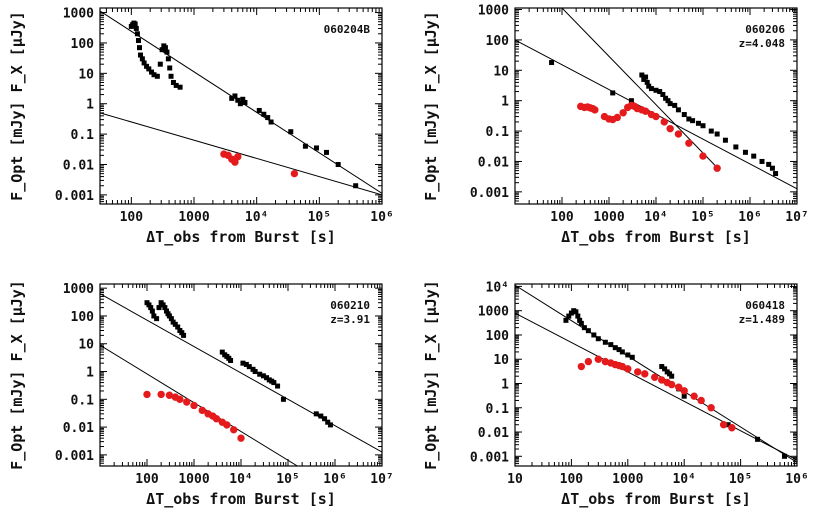 Image resolution: width=817 pixels, height=518 pixels. Describe the element at coordinates (78, 165) in the screenshot. I see `y-tick-label: 0.01` at that location.